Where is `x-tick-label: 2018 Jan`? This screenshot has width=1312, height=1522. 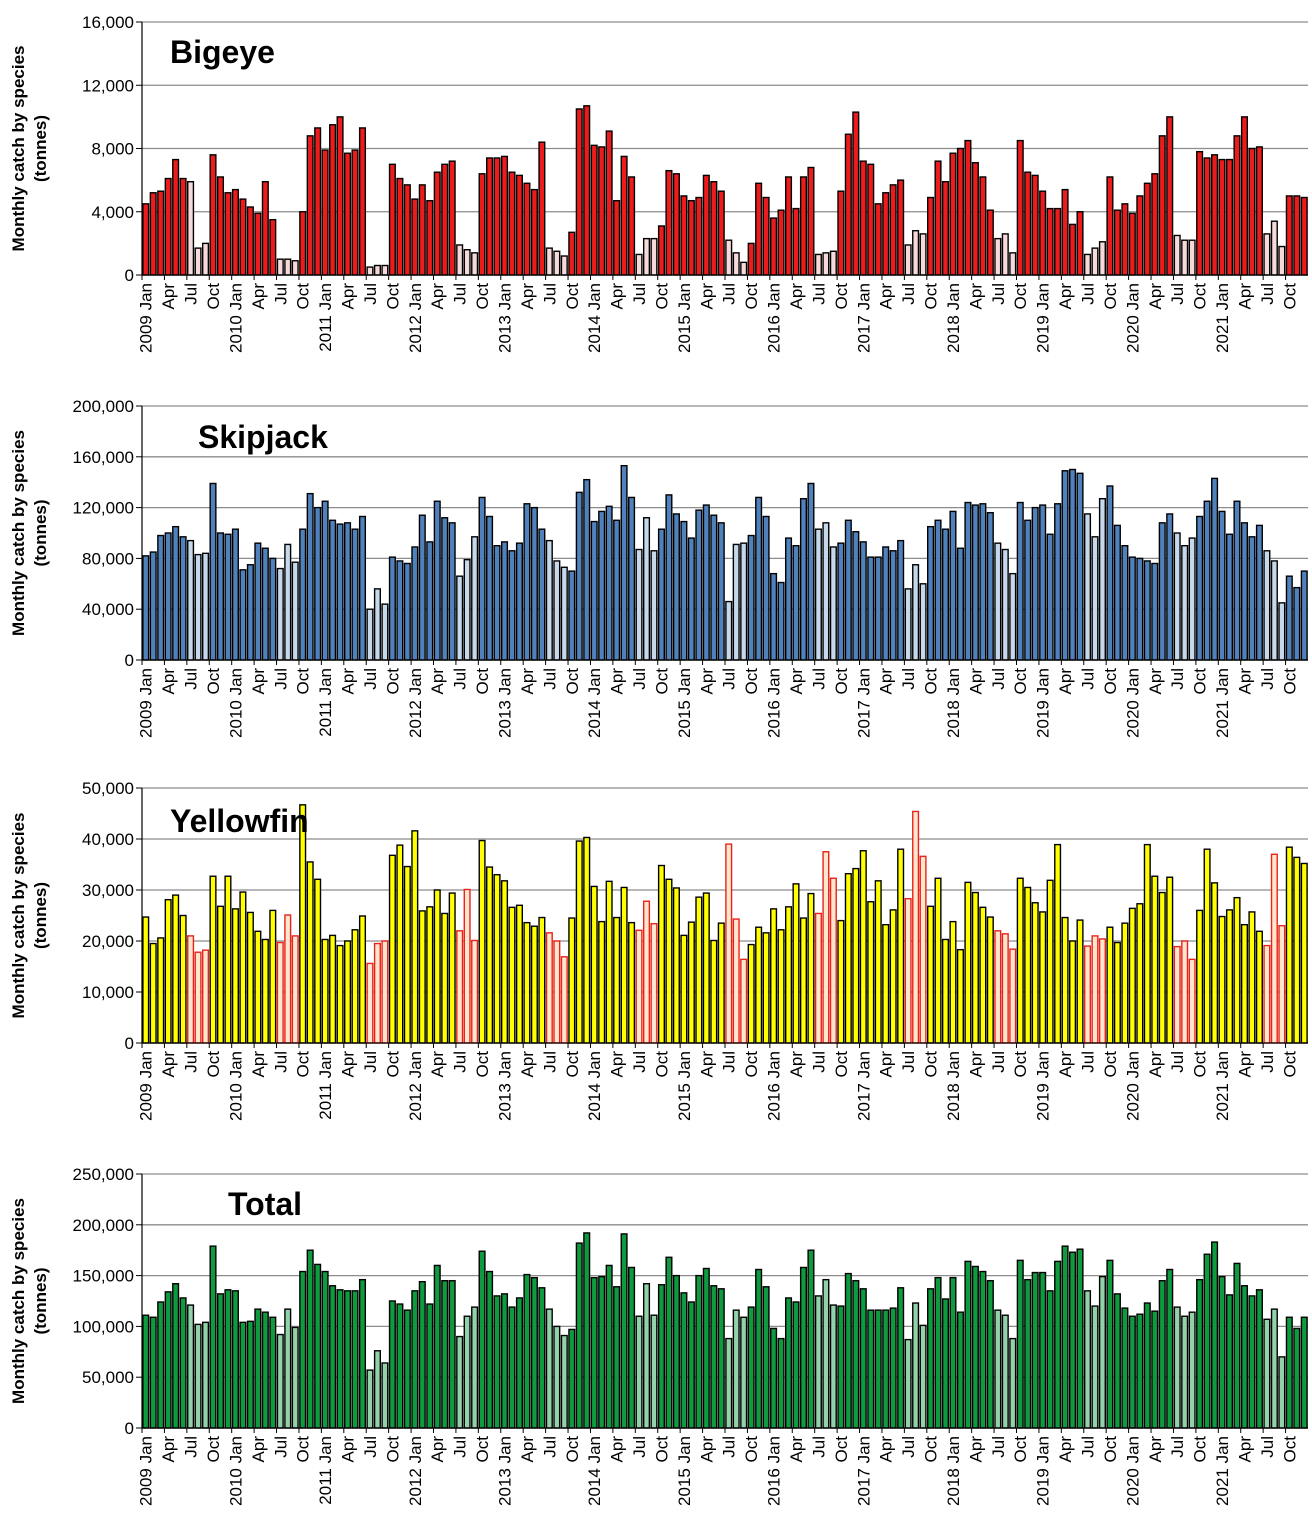 x-tick-label: 2018 Jan is located at coordinates (953, 1471).